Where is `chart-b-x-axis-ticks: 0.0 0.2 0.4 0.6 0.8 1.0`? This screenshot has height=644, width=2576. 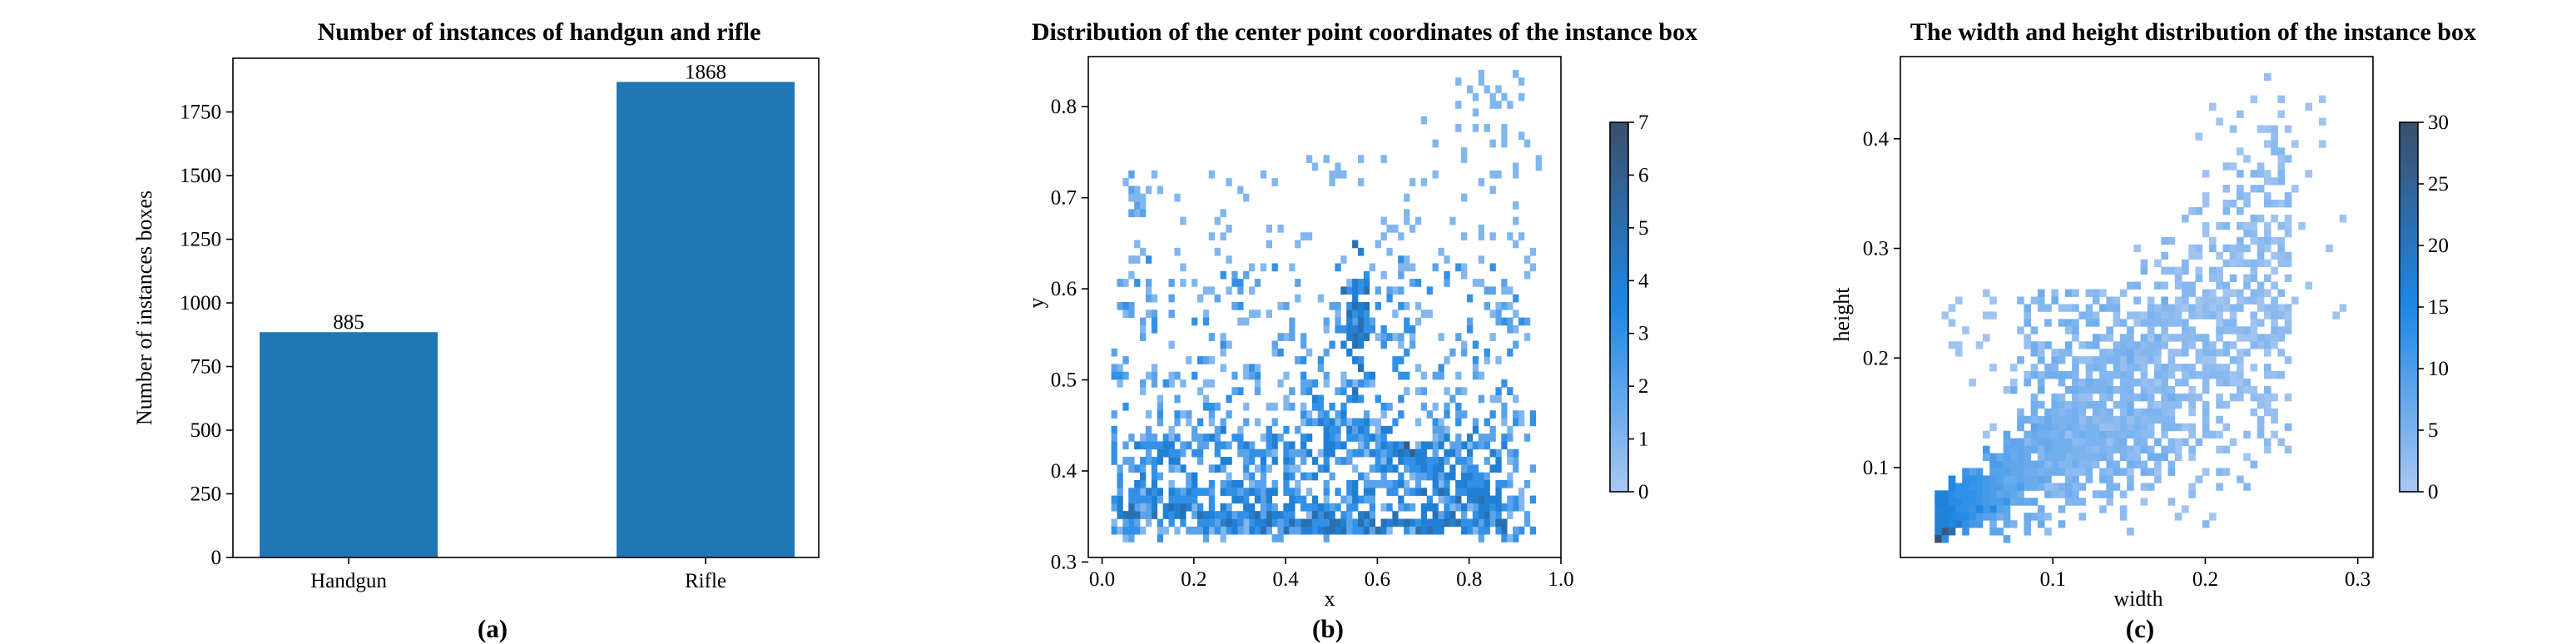 chart-b-x-axis-ticks: 0.0 0.2 0.4 0.6 0.8 1.0 is located at coordinates (1332, 574).